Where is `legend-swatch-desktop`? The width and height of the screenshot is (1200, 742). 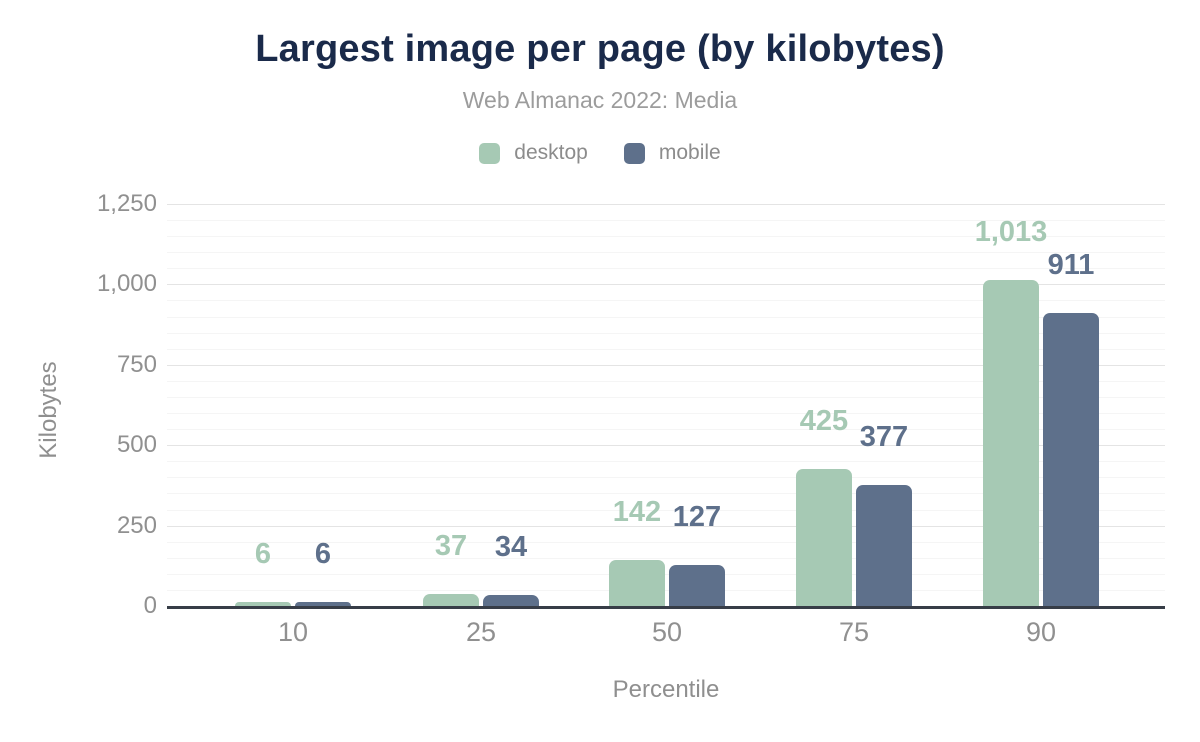 legend-swatch-desktop is located at coordinates (490, 153).